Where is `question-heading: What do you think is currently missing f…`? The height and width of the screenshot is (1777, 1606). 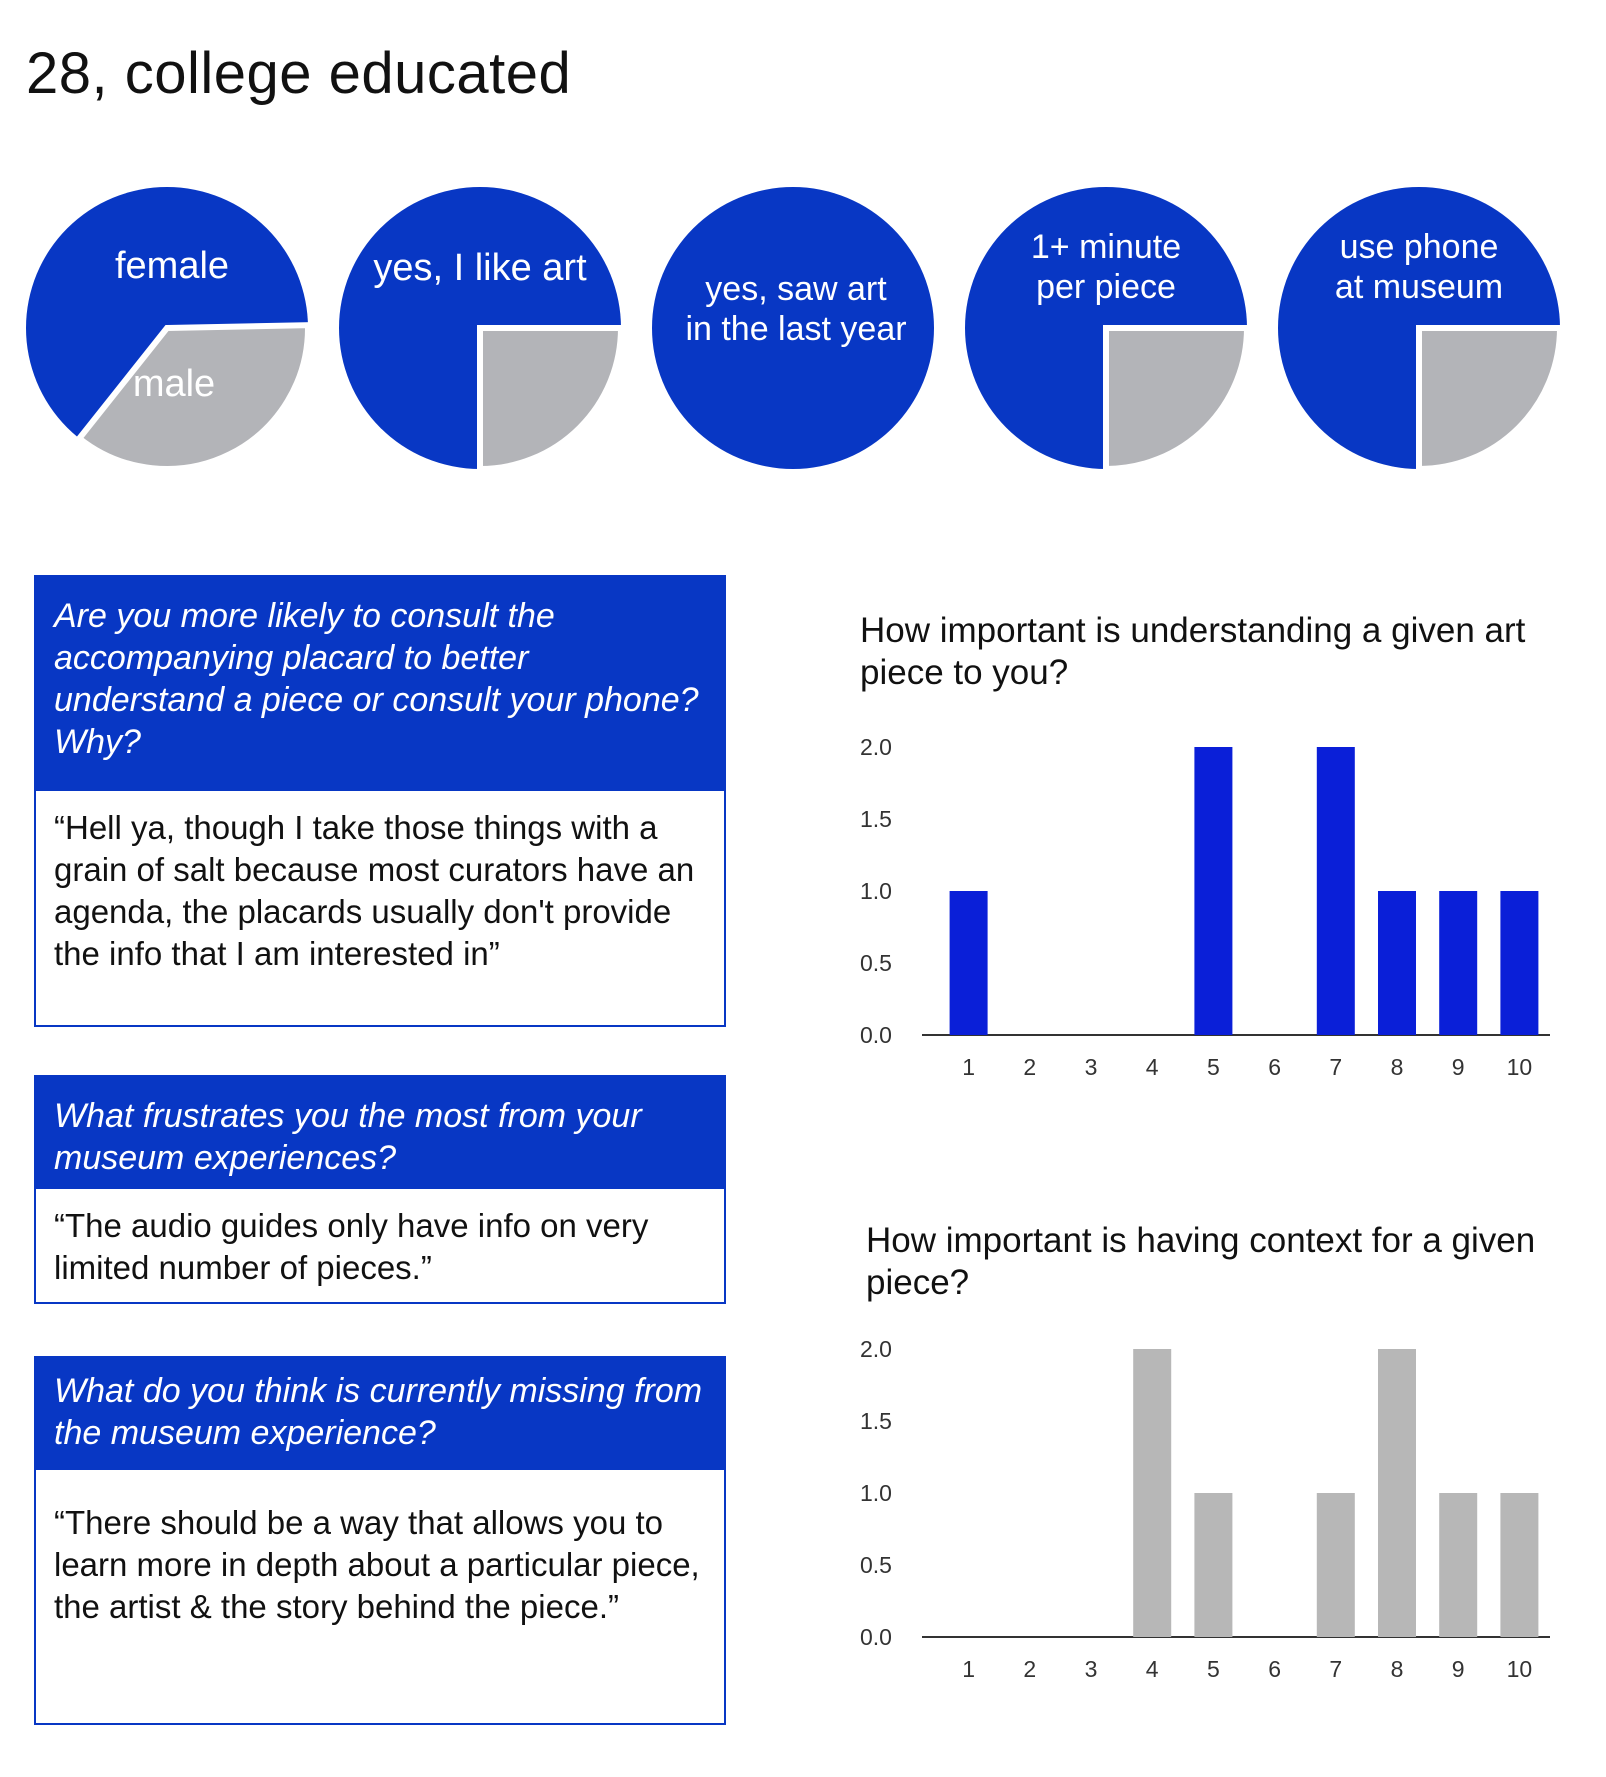 question-heading: What do you think is currently missing f… is located at coordinates (380, 1413).